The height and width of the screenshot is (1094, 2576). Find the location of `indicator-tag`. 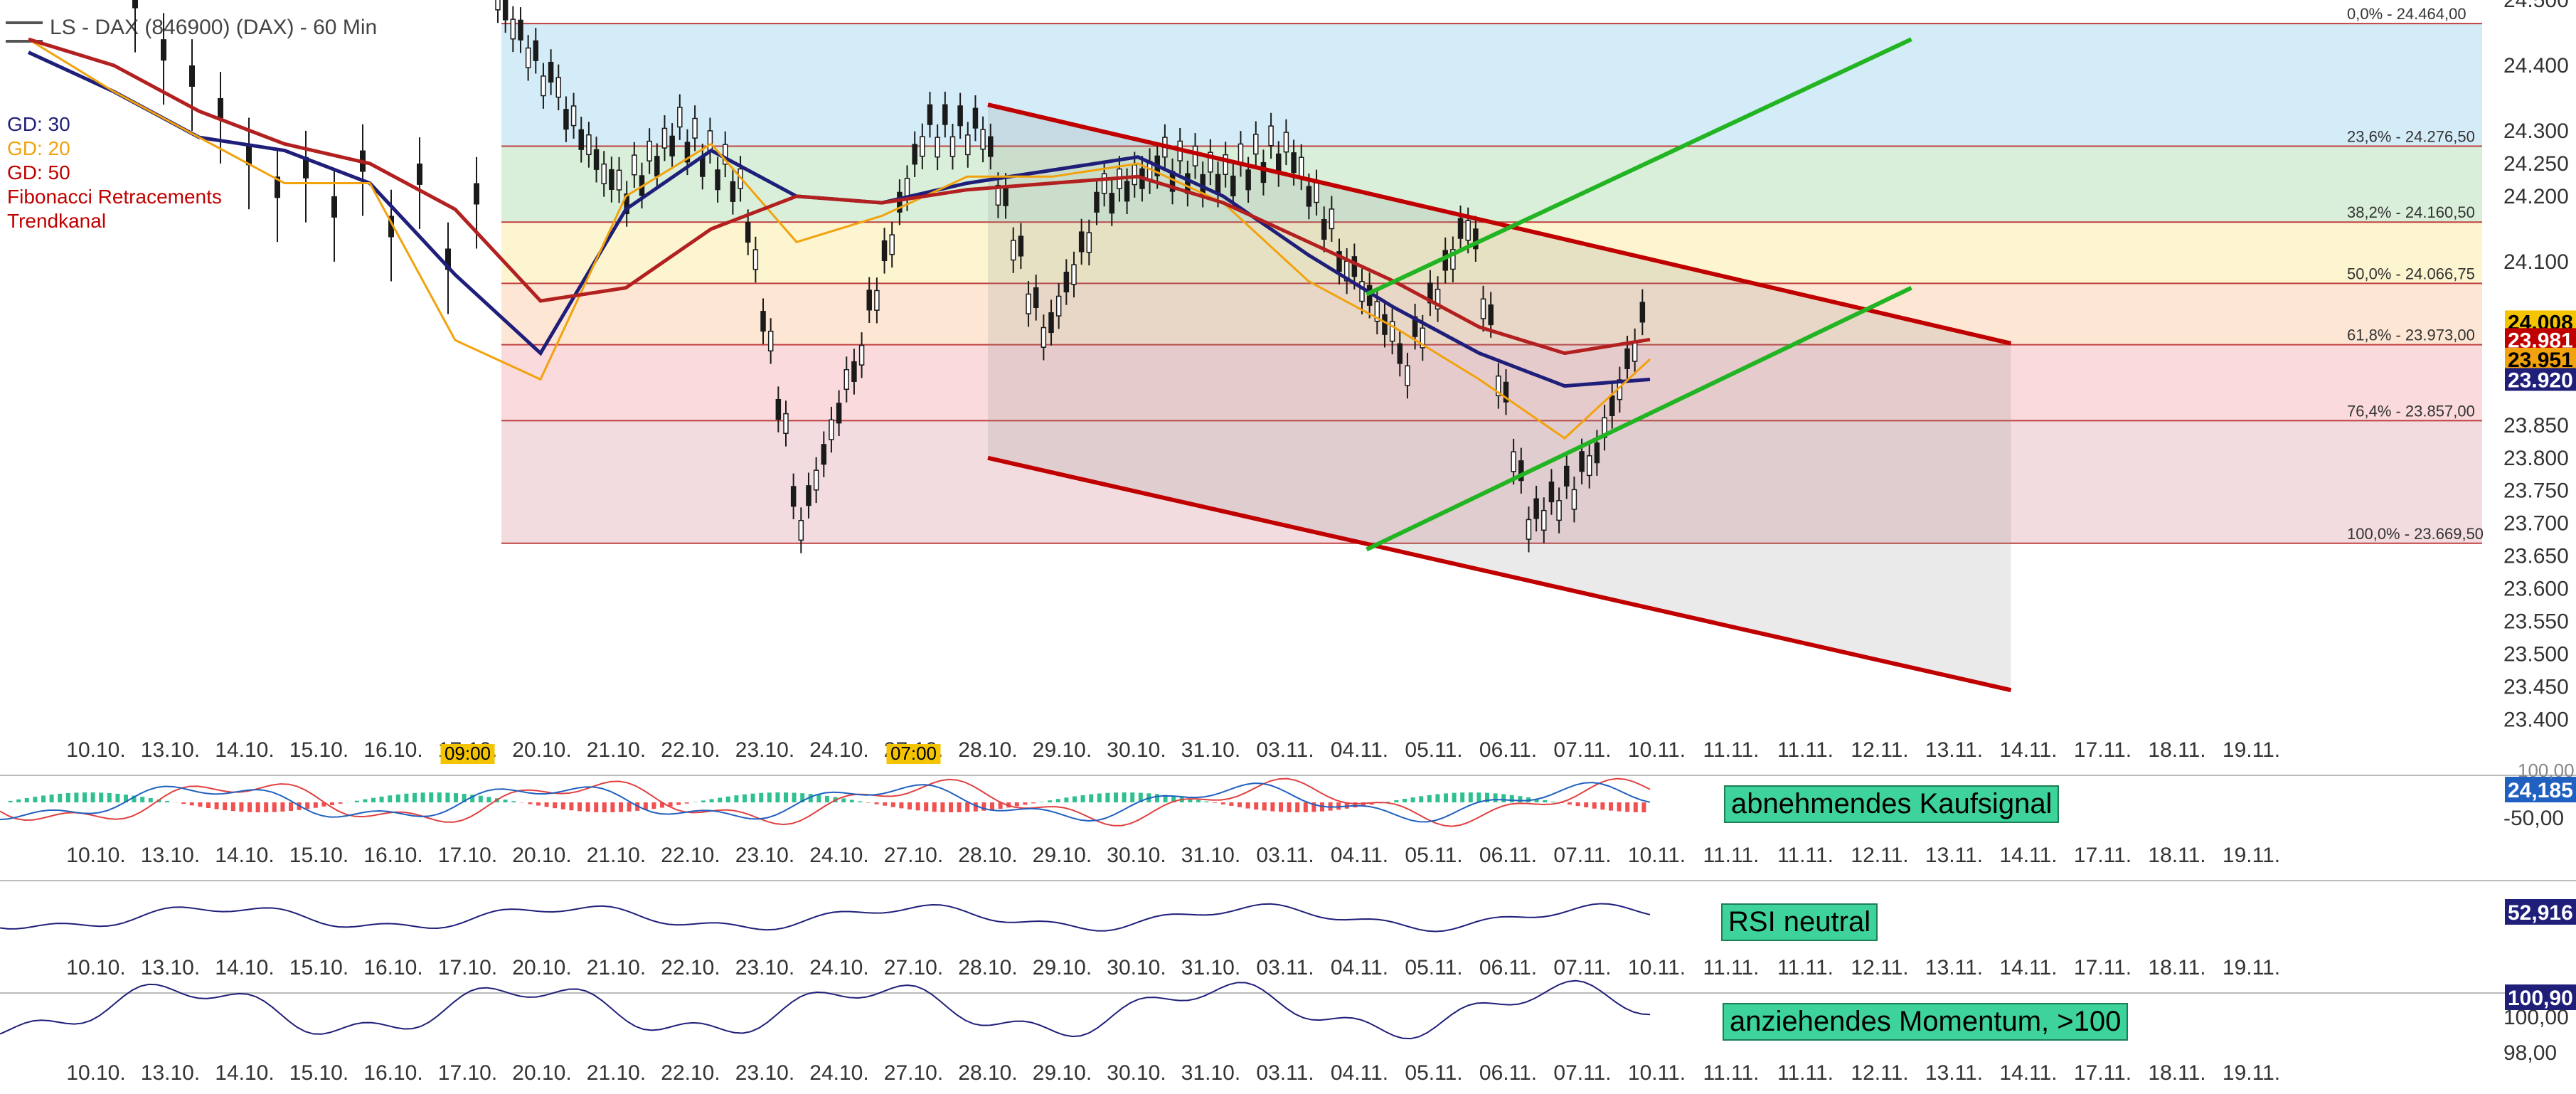

indicator-tag is located at coordinates (2540, 997).